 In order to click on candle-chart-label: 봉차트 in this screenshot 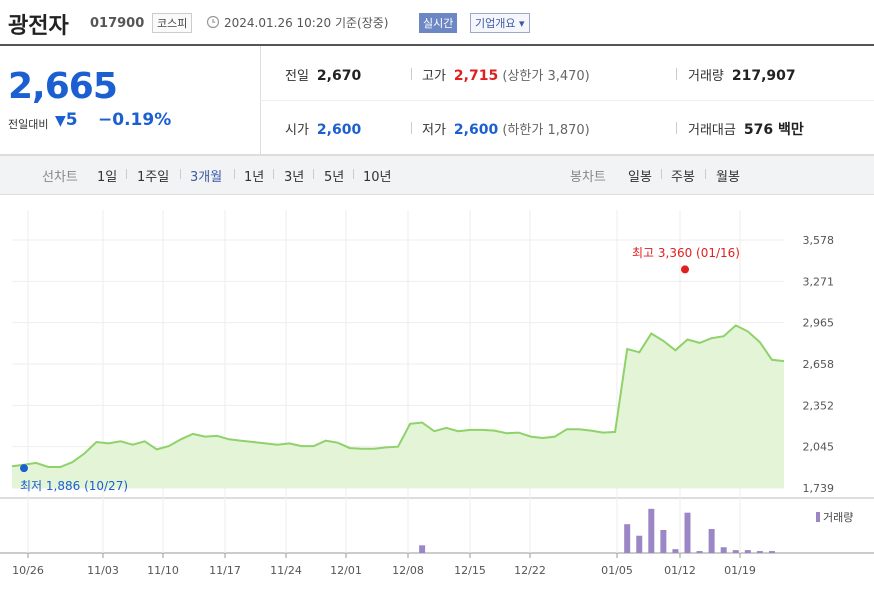, I will do `click(588, 177)`.